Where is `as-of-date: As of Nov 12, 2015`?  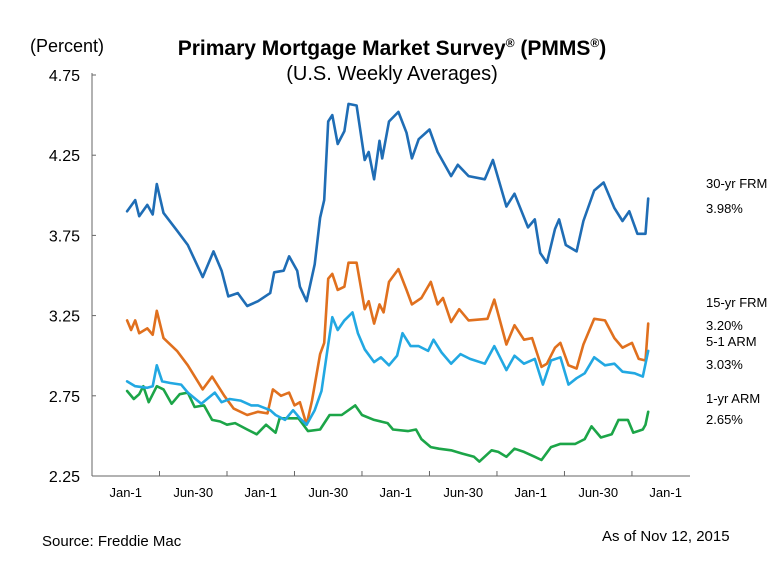 as-of-date: As of Nov 12, 2015 is located at coordinates (666, 536).